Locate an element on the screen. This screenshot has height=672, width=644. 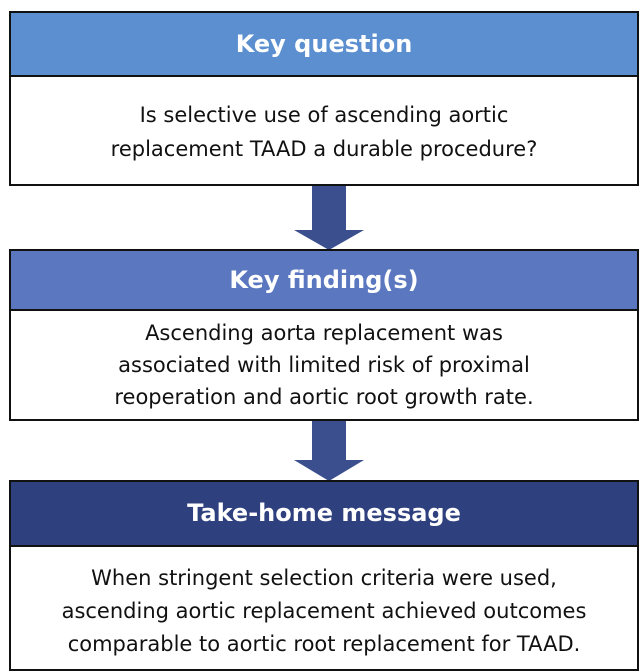
box-title: Take-home message is located at coordinates (324, 513).